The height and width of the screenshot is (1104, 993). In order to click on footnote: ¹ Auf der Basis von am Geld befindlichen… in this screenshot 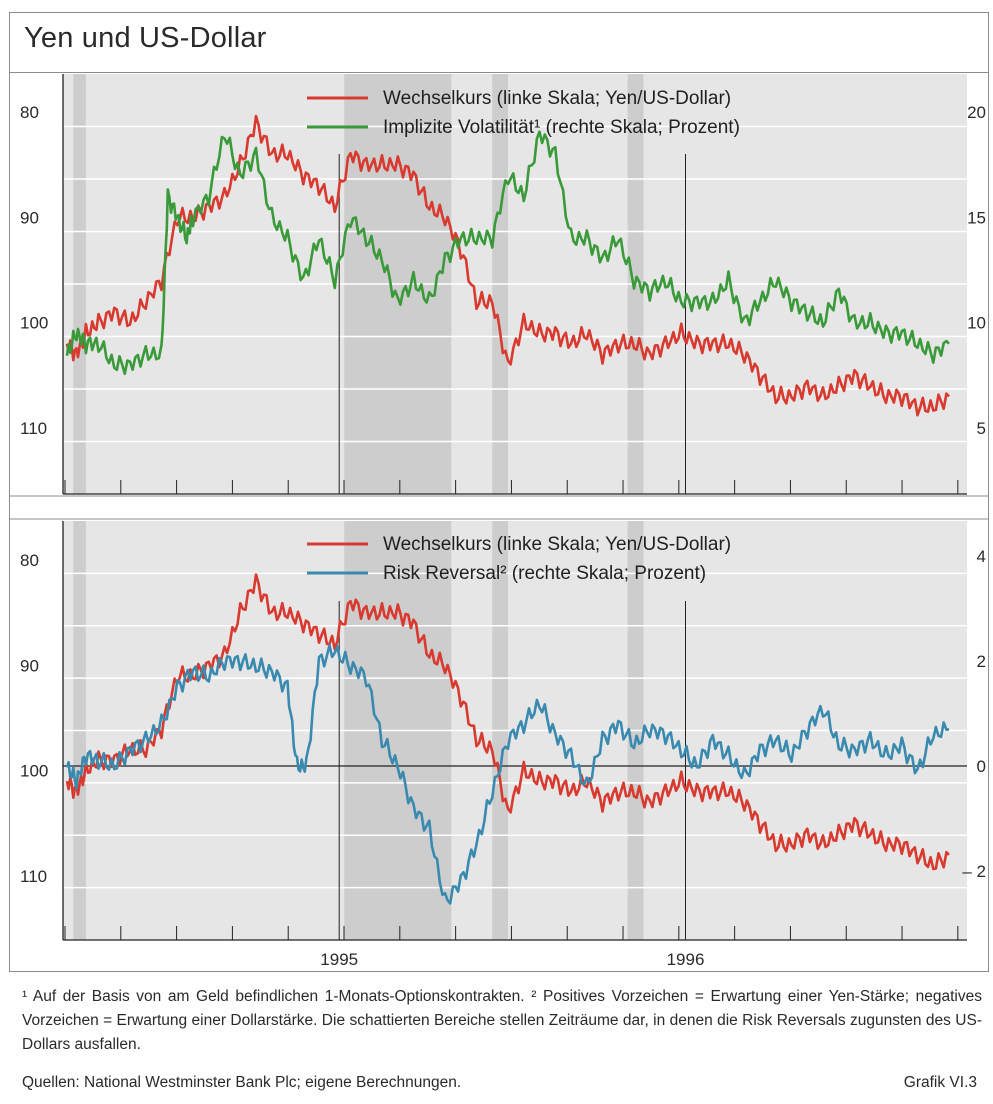, I will do `click(502, 1020)`.